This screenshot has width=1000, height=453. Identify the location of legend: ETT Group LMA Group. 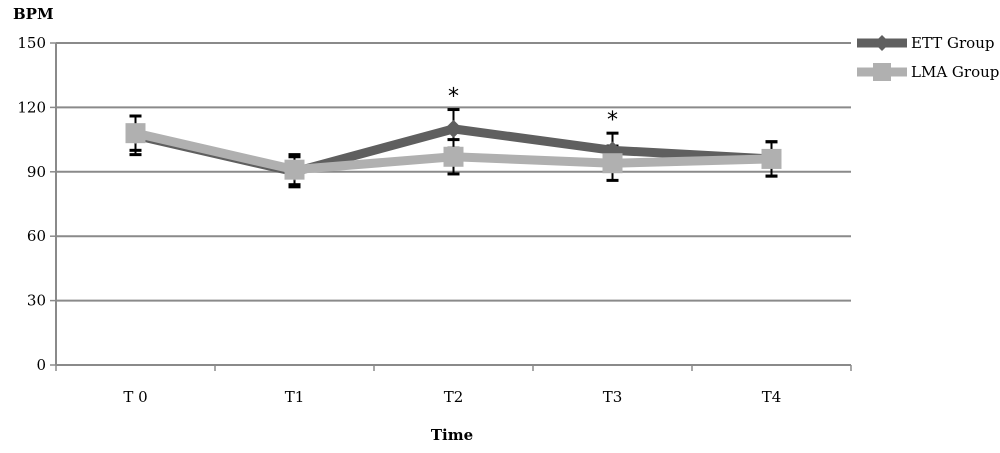
(928, 57).